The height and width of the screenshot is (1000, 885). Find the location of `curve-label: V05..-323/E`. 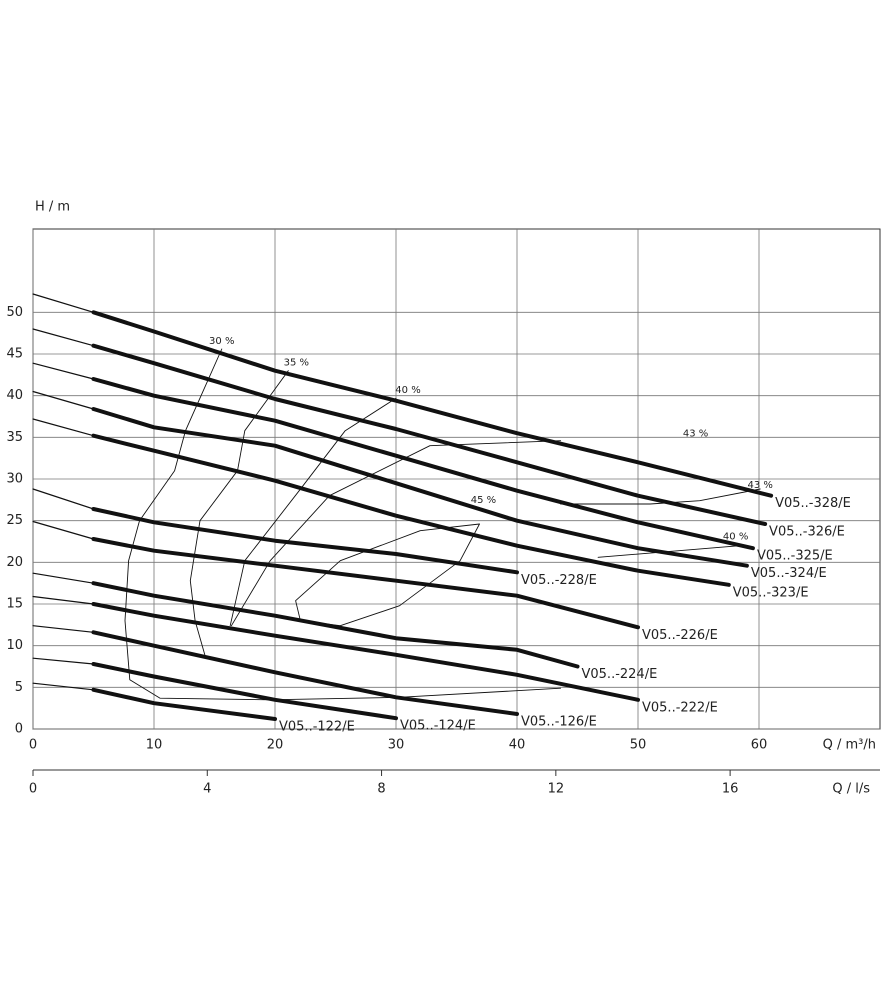

curve-label: V05..-323/E is located at coordinates (771, 592).